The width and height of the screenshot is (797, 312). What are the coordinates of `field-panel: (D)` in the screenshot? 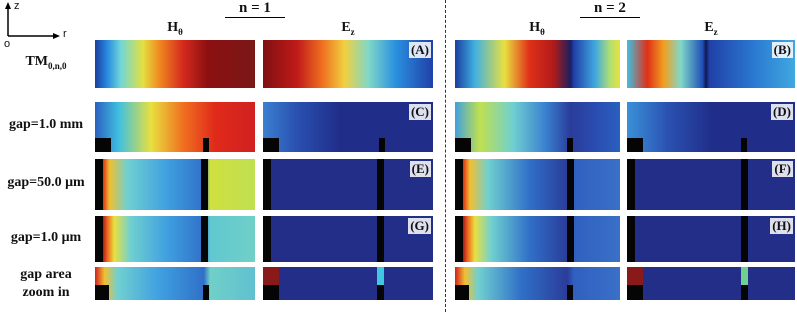 It's located at (711, 127).